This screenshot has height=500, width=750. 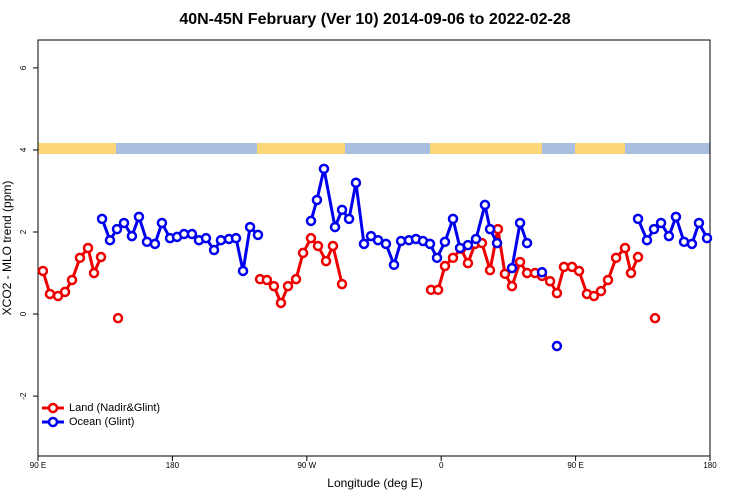 I want to click on legend-label: Land (Nadir&Glint), so click(x=114, y=408).